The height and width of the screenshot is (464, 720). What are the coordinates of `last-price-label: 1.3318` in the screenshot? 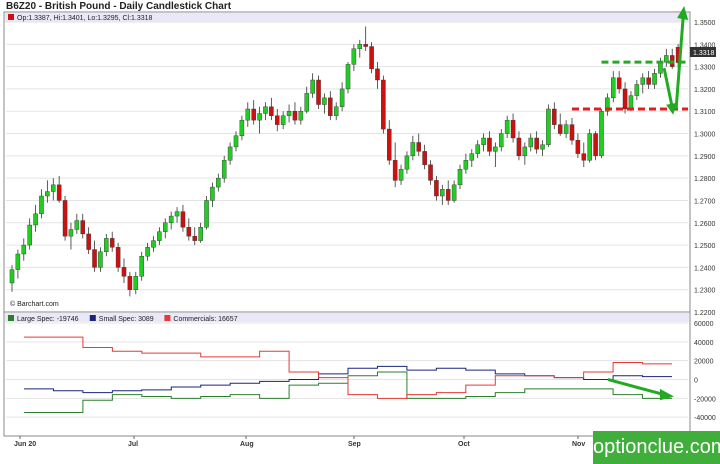 It's located at (704, 53).